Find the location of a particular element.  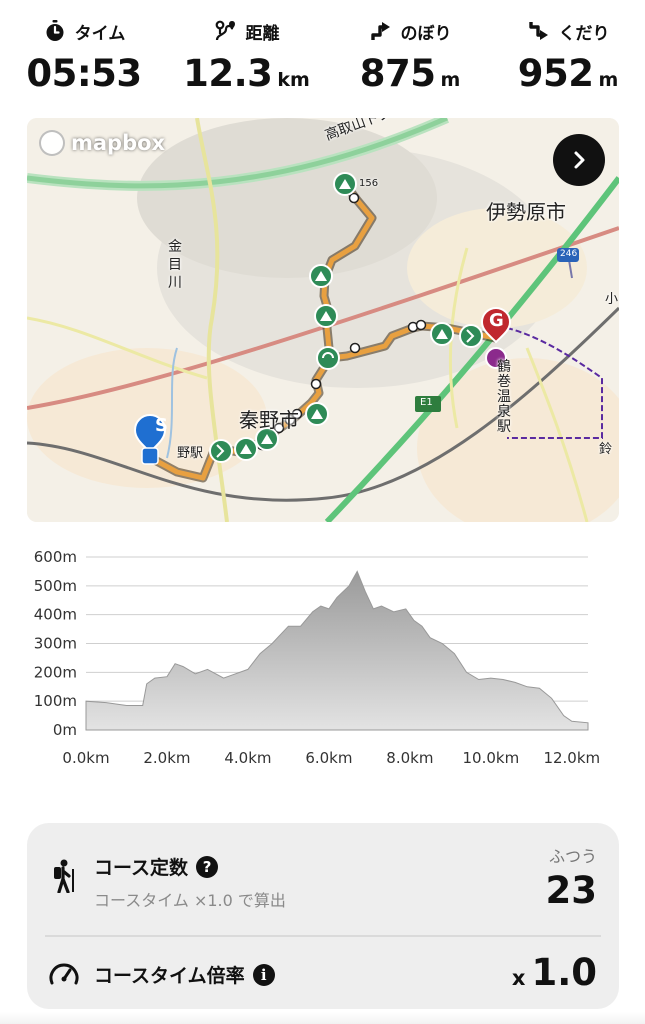

mapbox-logo: mapbox is located at coordinates (102, 143).